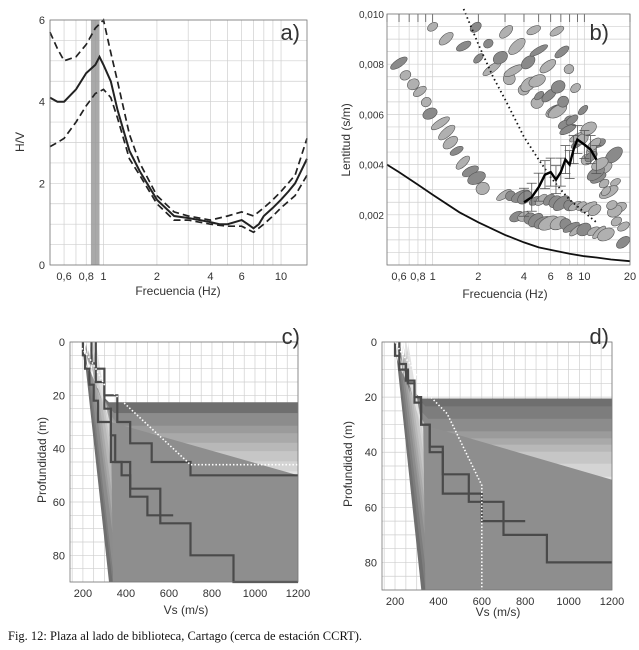  I want to click on y-axis-label: Lentitud (s/m), so click(346, 139).